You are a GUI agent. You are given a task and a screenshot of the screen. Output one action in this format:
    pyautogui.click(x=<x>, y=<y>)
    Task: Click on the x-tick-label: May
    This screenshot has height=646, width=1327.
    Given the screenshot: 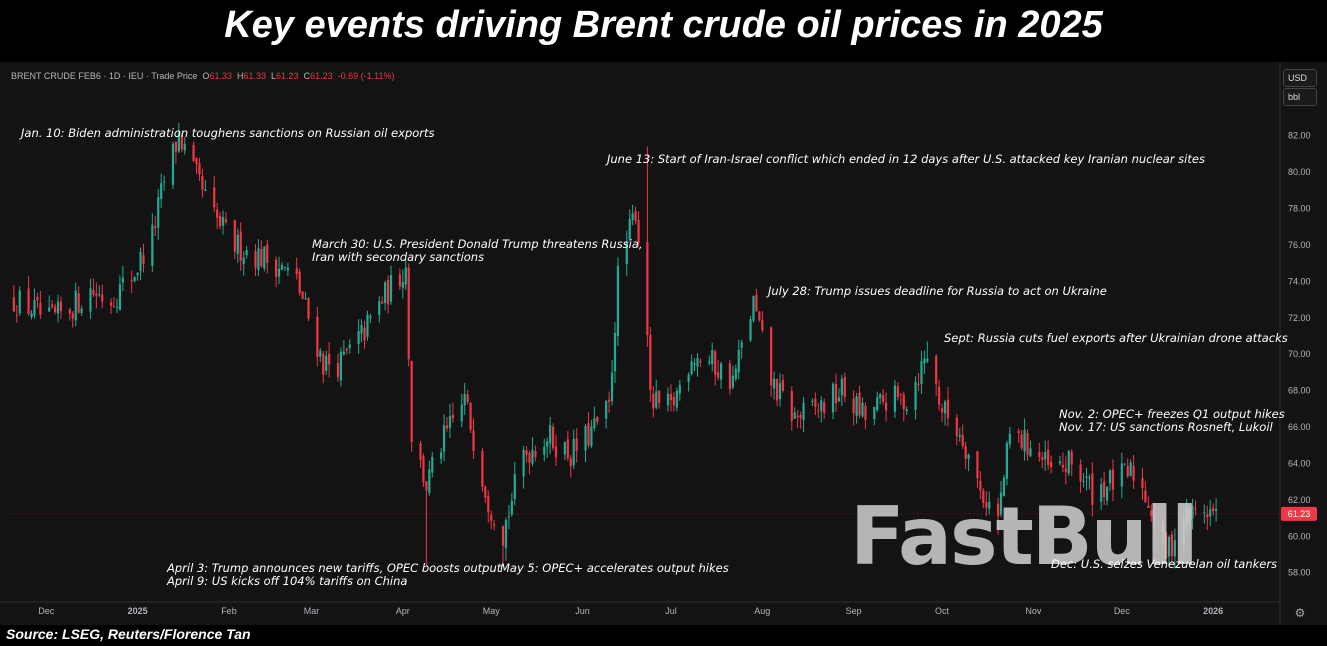 What is the action you would take?
    pyautogui.click(x=492, y=611)
    